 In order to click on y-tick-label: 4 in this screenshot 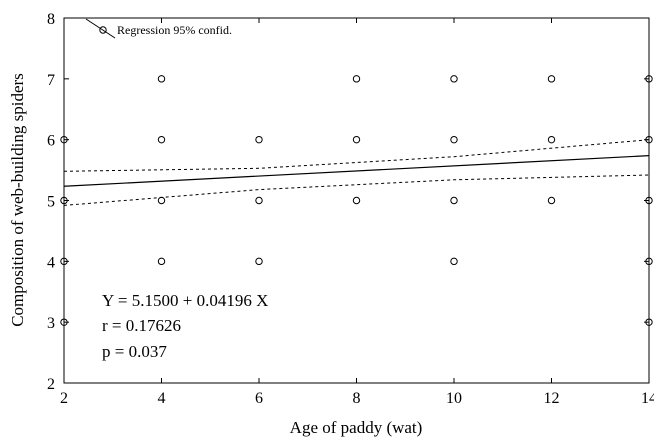, I will do `click(51, 262)`.